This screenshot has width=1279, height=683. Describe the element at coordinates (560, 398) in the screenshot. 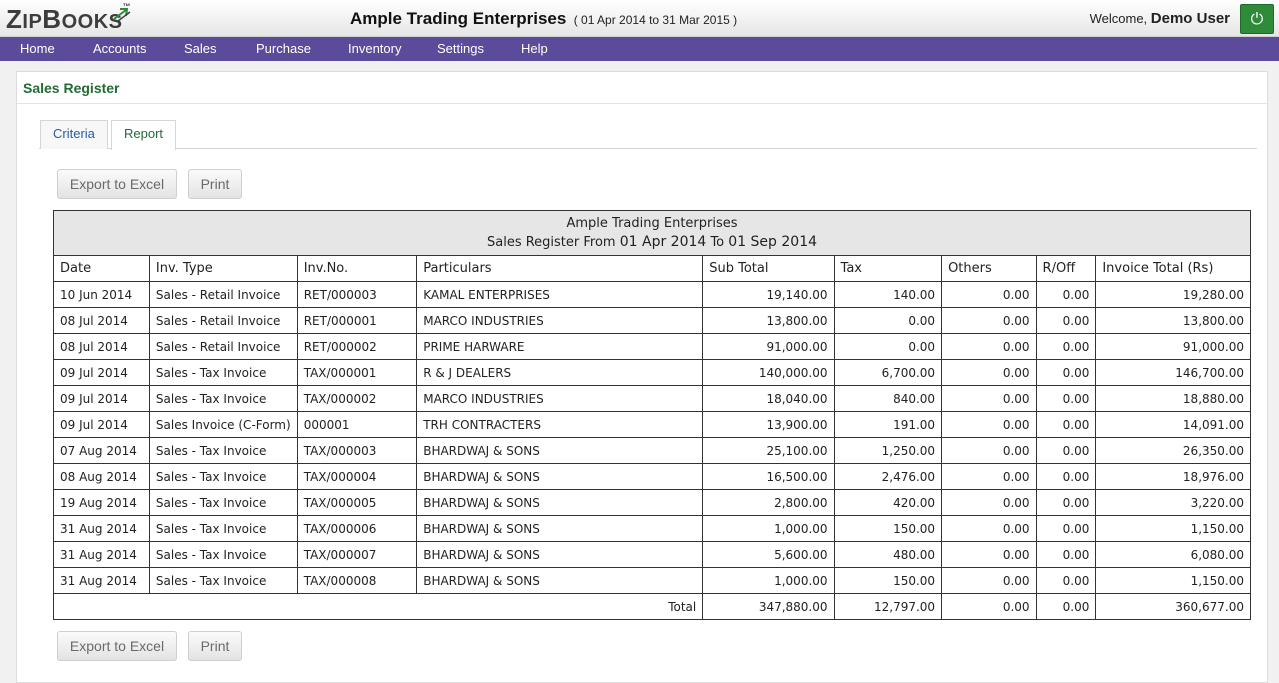

I see `cell-particulars: MARCO INDUSTRIES` at that location.